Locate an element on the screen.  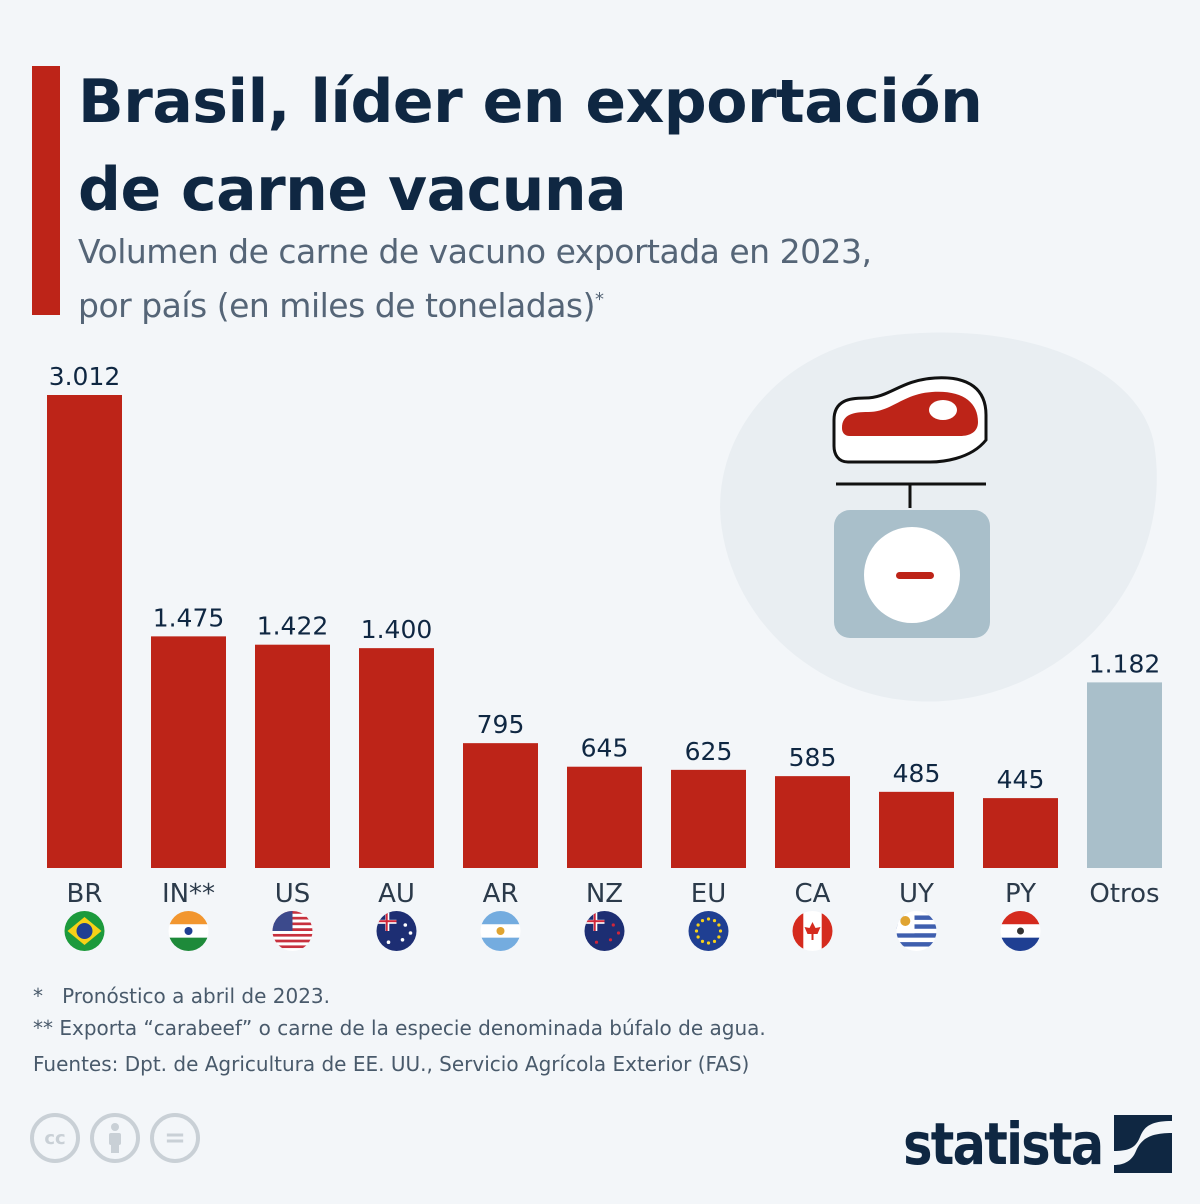
value-label: 645 is located at coordinates (605, 748).